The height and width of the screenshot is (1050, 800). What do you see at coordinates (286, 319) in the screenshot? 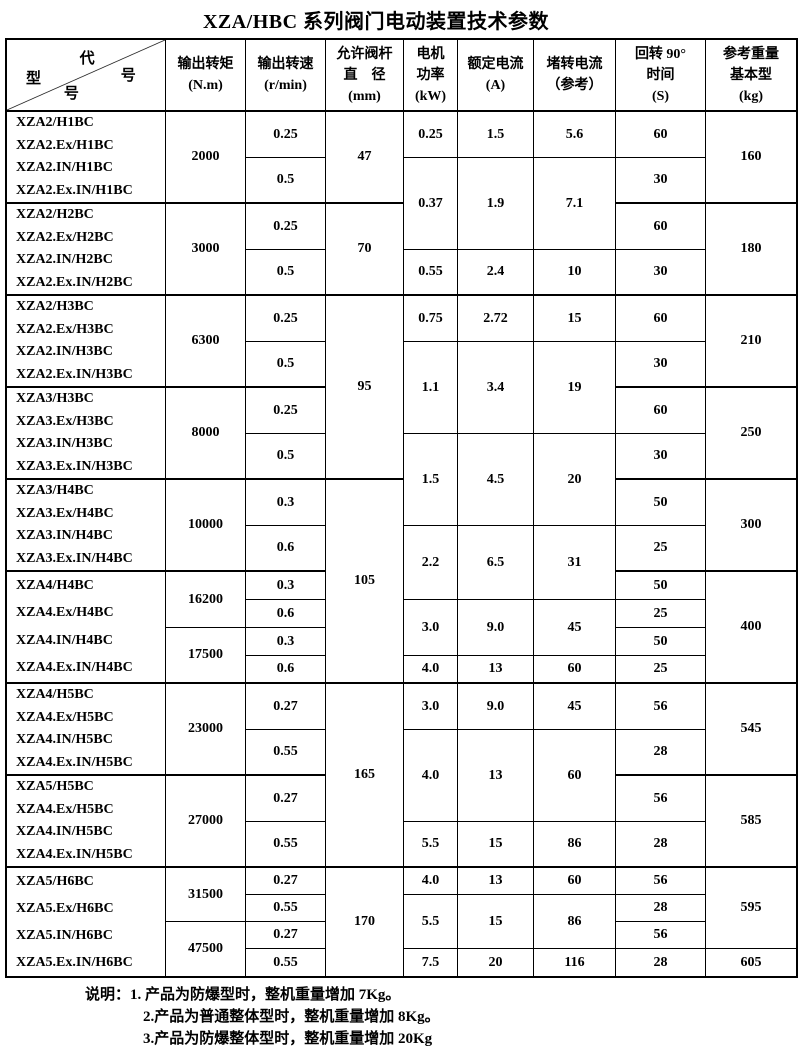
I see `speed-cell: 0.25` at bounding box center [286, 319].